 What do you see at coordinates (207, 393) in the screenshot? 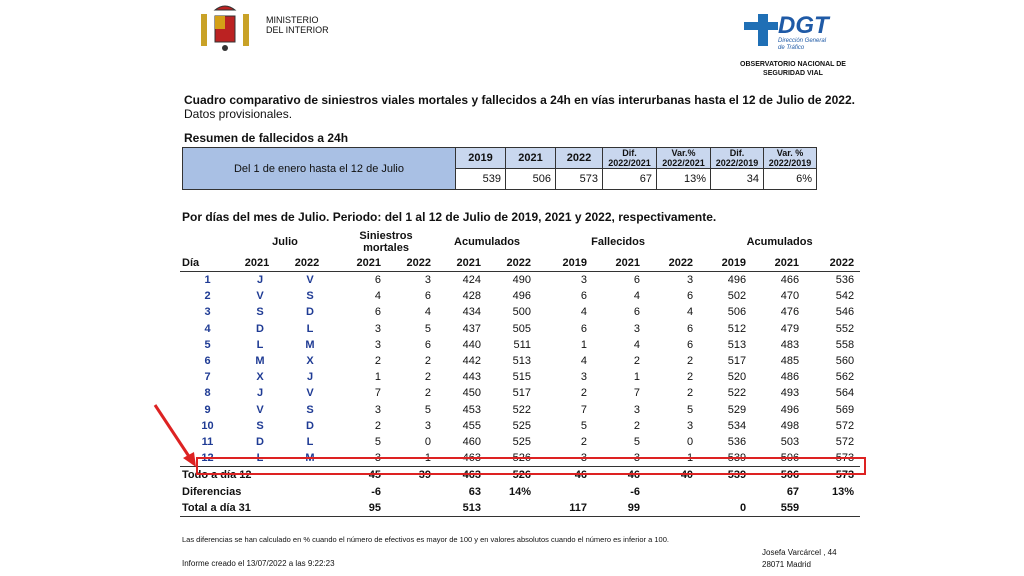
I see `day-key: 8` at bounding box center [207, 393].